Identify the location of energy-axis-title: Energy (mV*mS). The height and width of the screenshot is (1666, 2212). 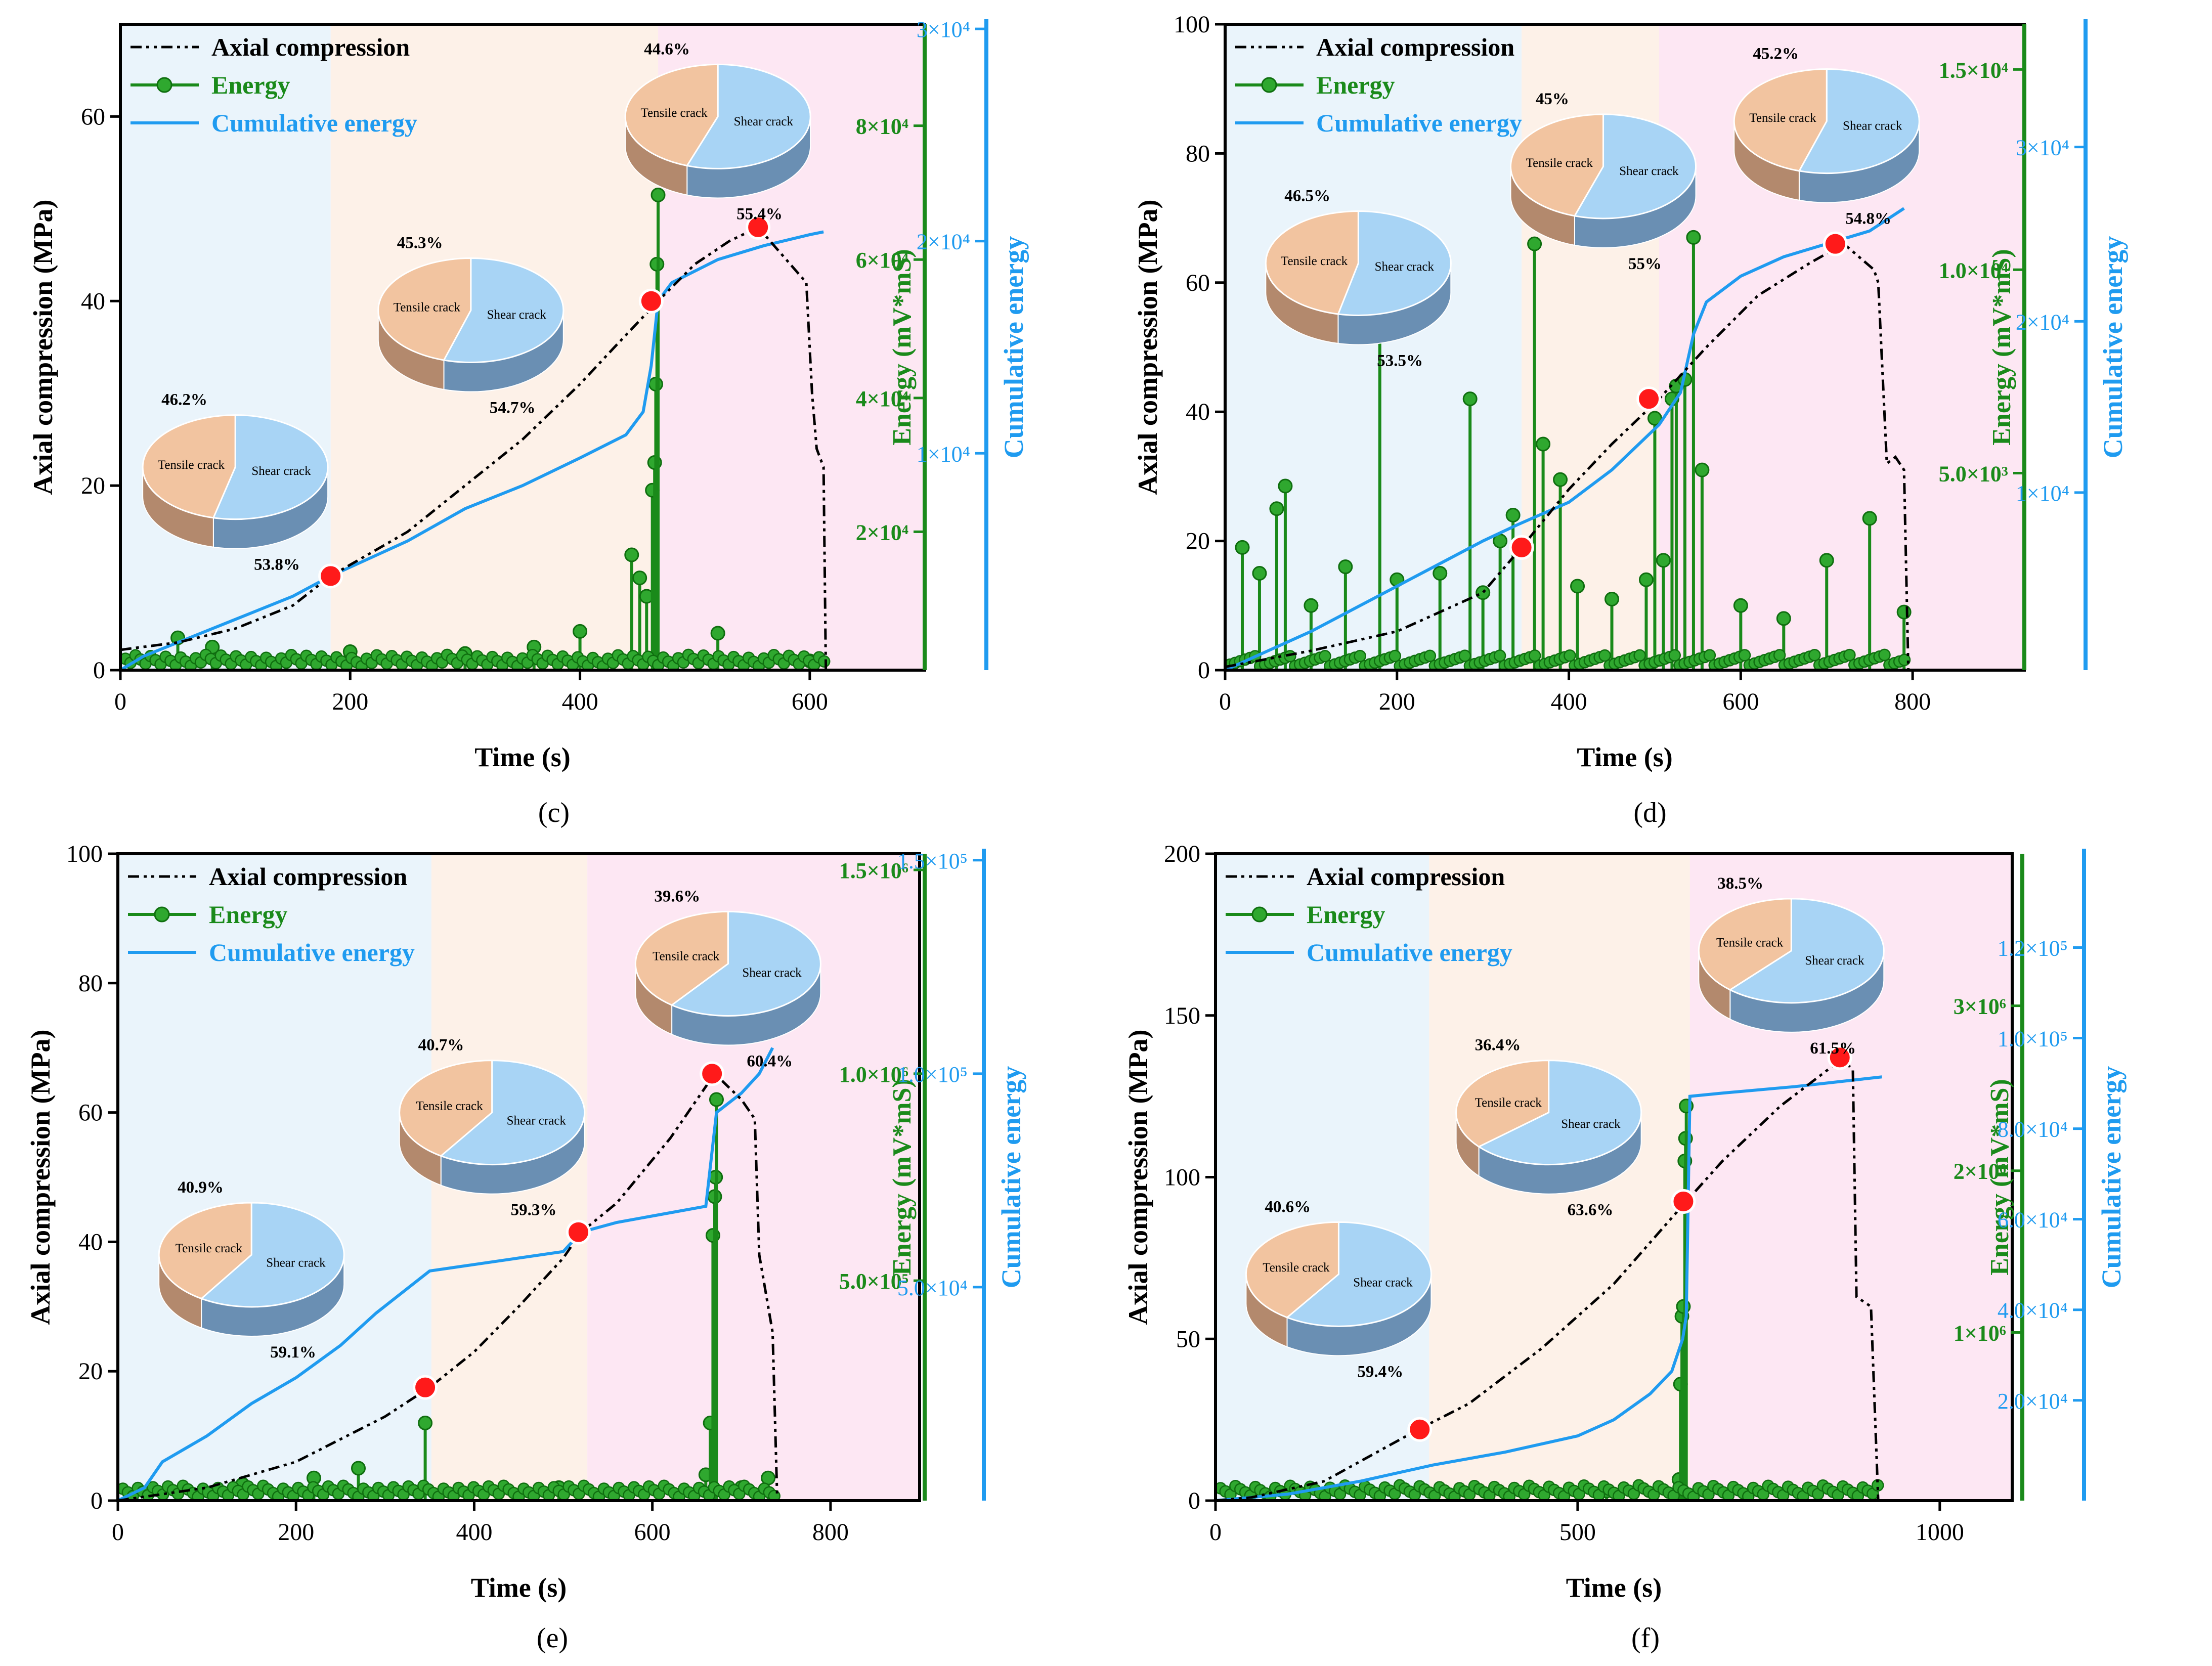
(902, 348).